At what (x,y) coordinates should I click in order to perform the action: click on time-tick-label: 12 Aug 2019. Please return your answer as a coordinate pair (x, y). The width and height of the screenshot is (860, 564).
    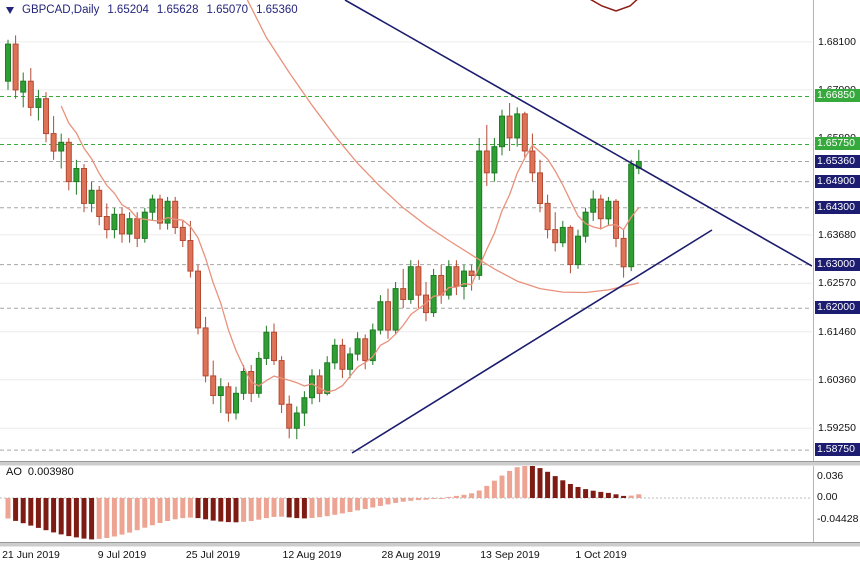
    Looking at the image, I should click on (312, 555).